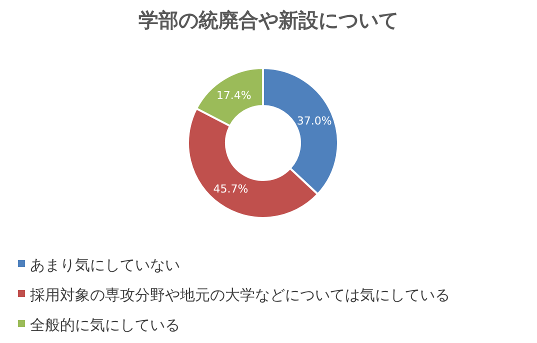 This screenshot has width=537, height=343. Describe the element at coordinates (230, 189) in the screenshot. I see `data-label: 45.7%` at that location.